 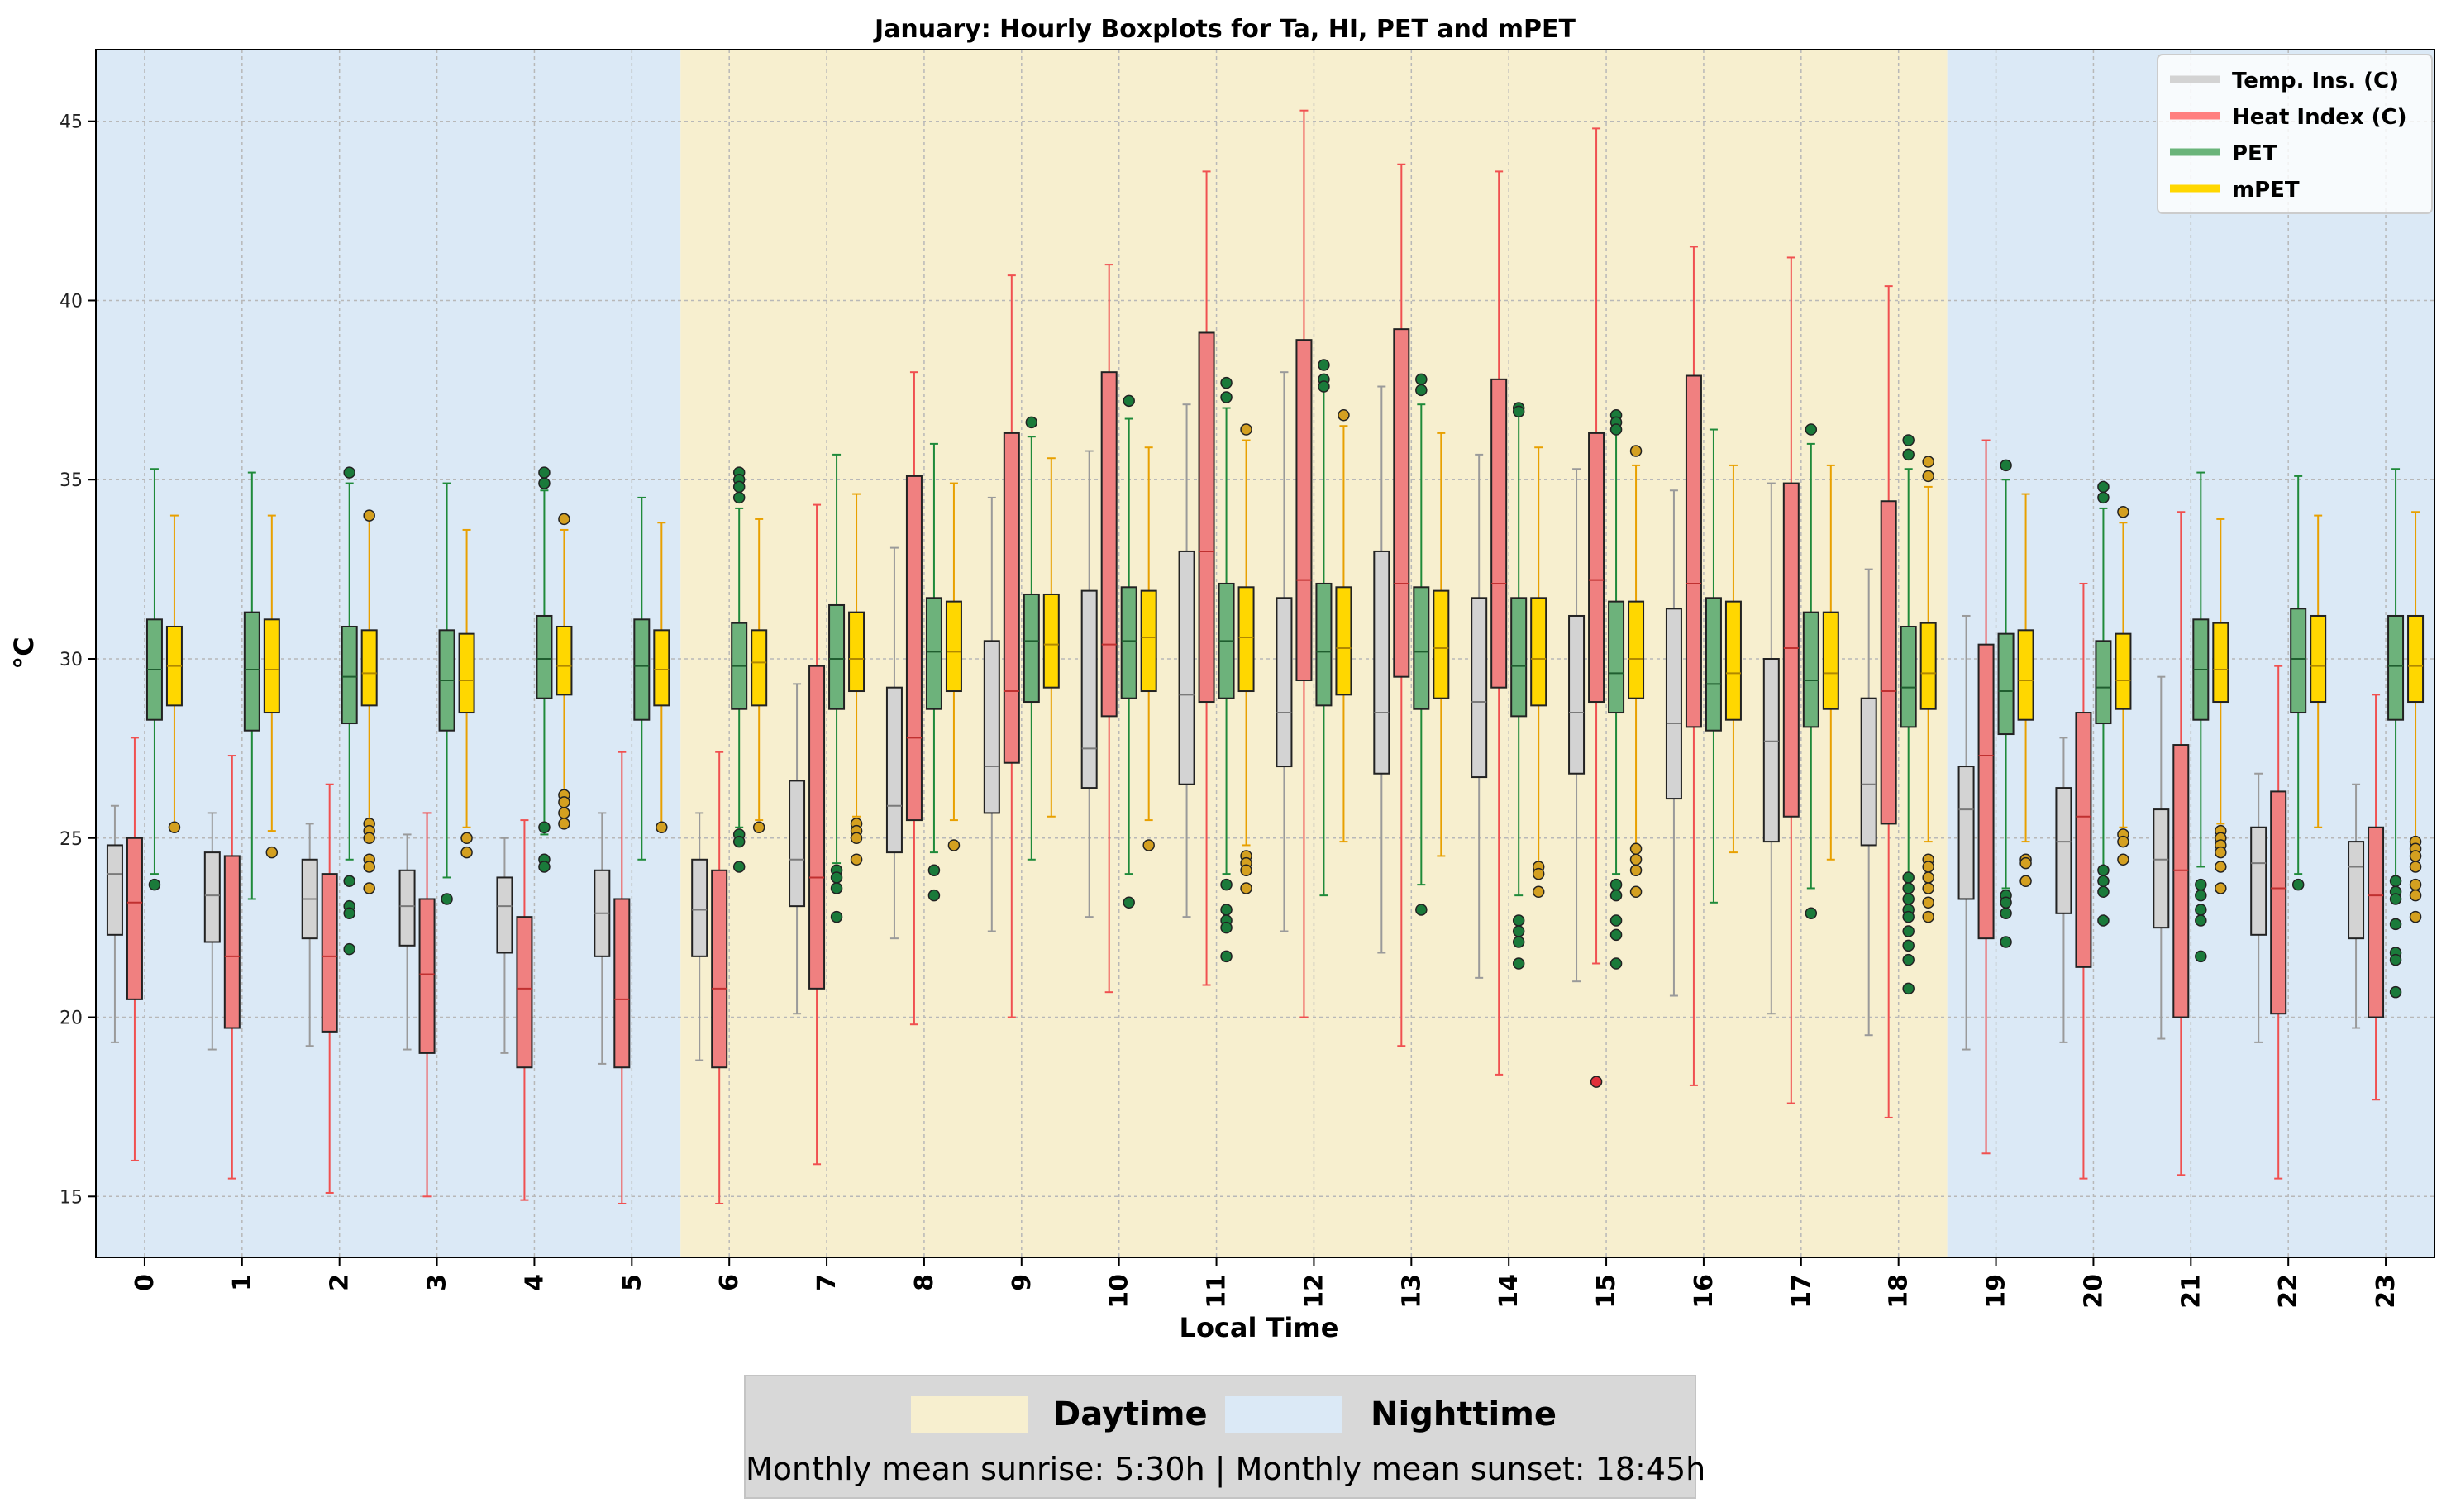 What do you see at coordinates (1996, 1291) in the screenshot?
I see `x-tick-label: 19` at bounding box center [1996, 1291].